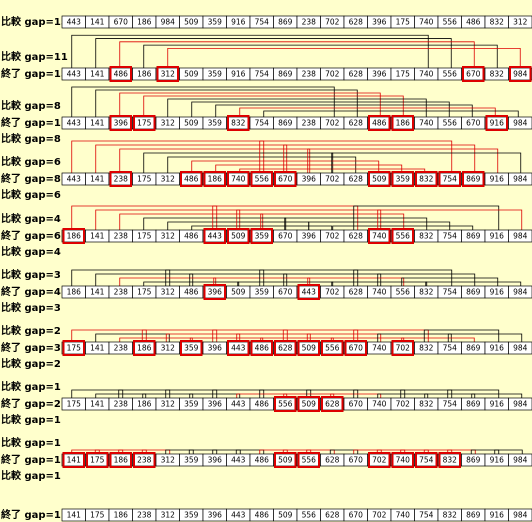 The image size is (532, 522). What do you see at coordinates (403, 515) in the screenshot?
I see `value-text: 740` at bounding box center [403, 515].